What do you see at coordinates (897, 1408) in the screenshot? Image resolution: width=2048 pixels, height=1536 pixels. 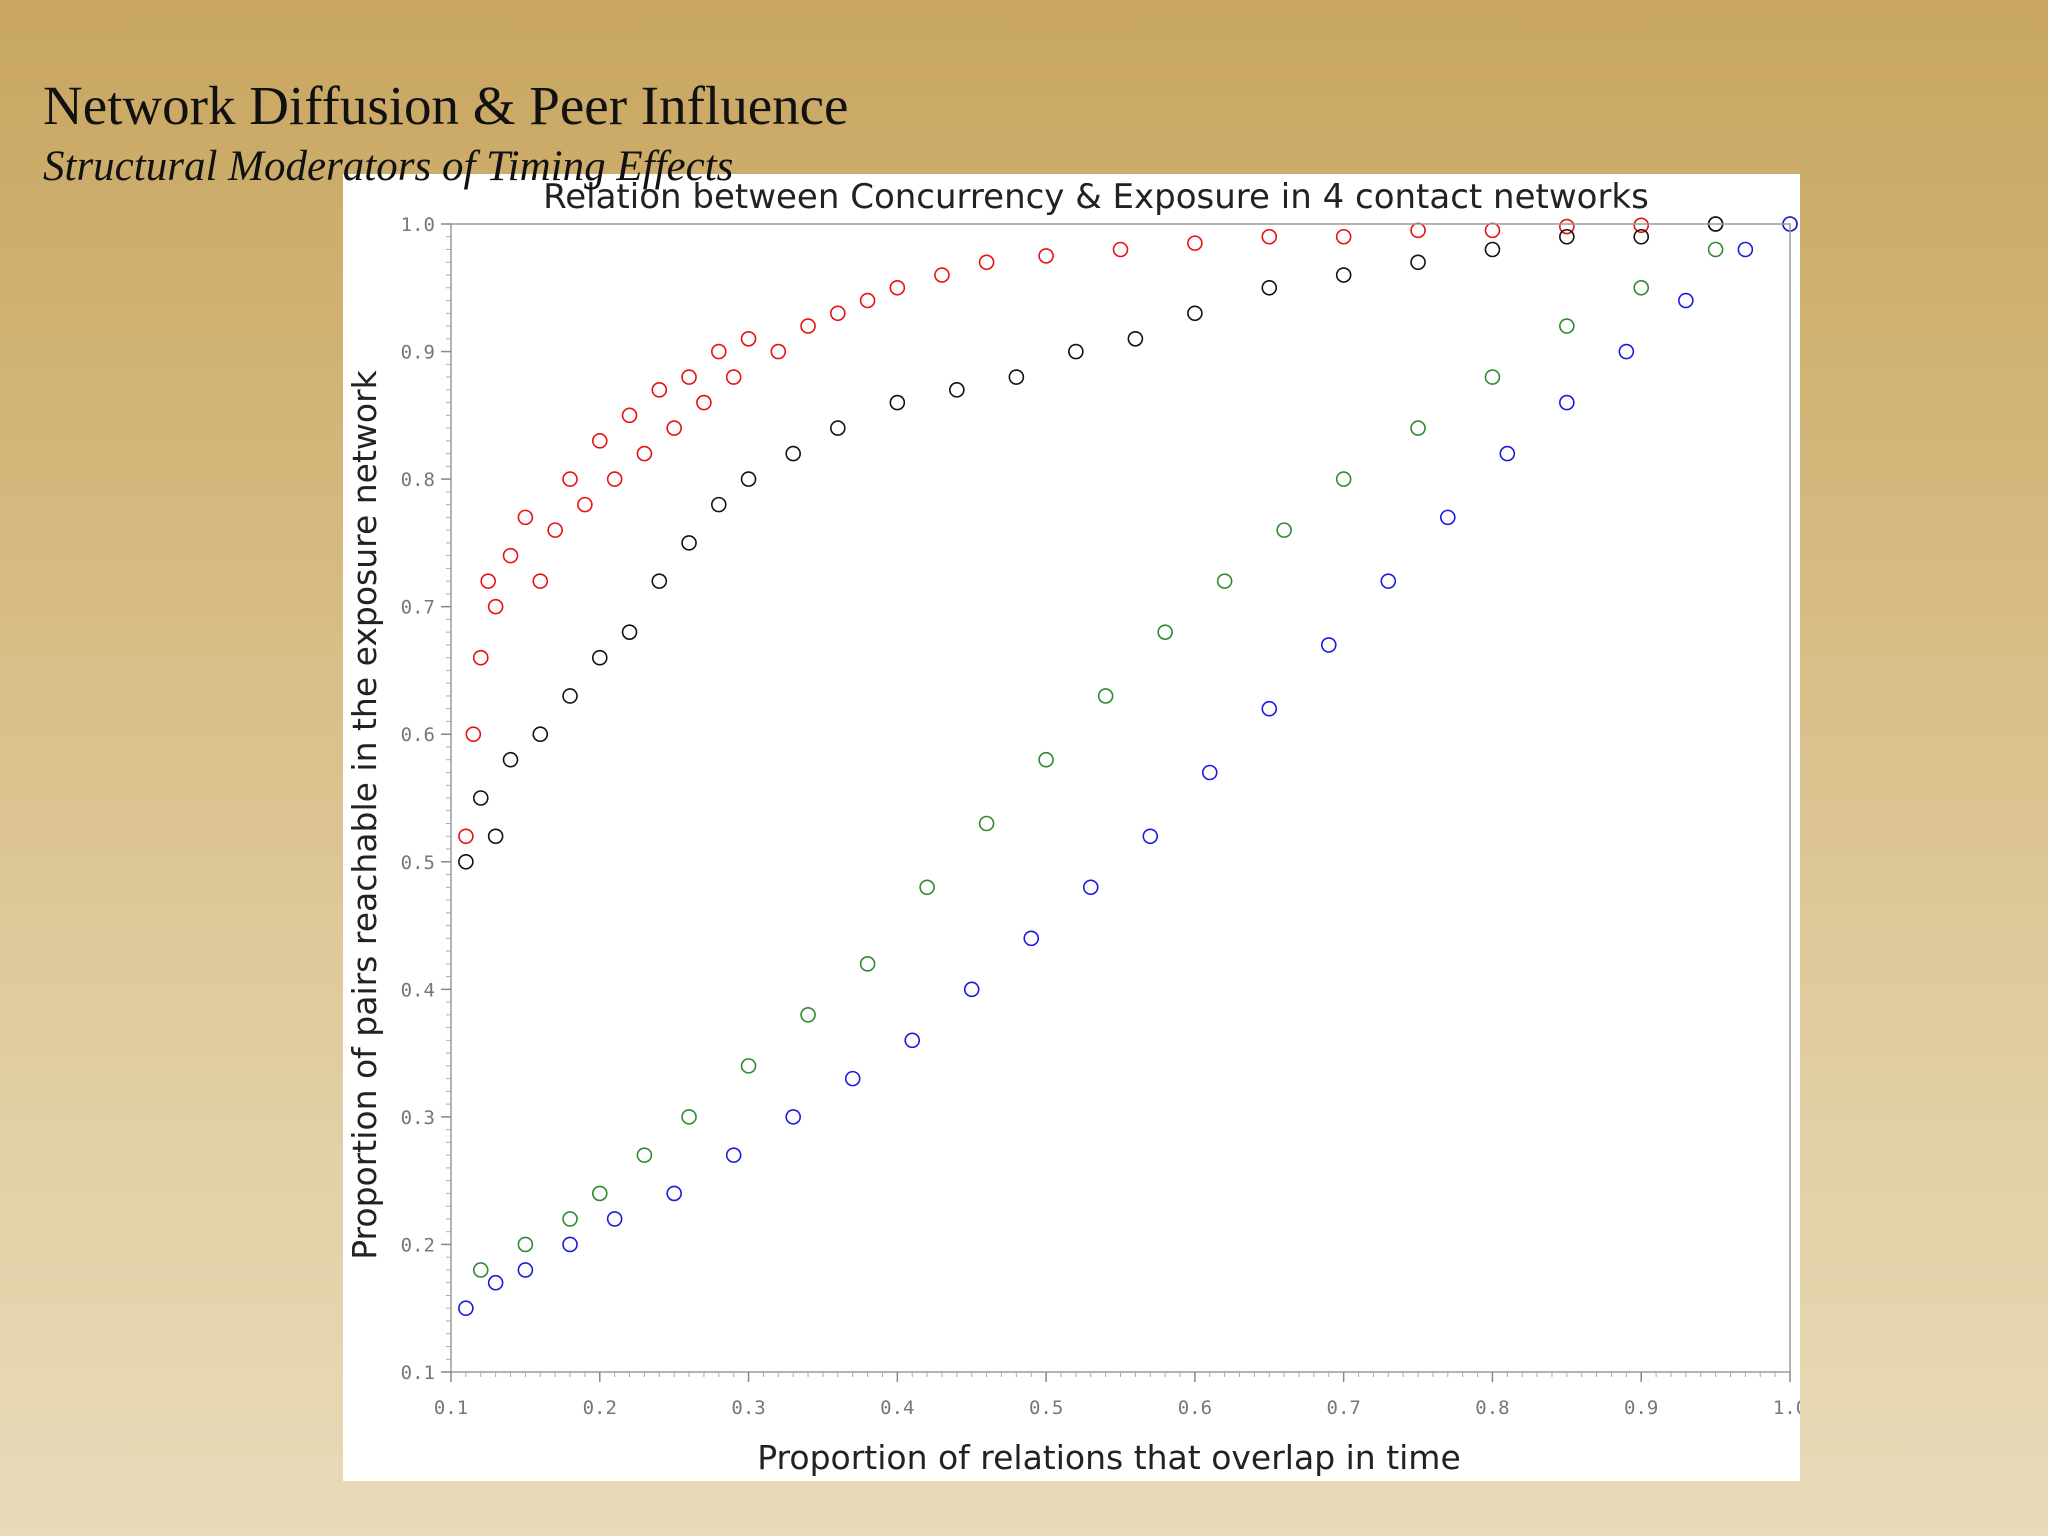 I see `x-tick-label: 0.4` at bounding box center [897, 1408].